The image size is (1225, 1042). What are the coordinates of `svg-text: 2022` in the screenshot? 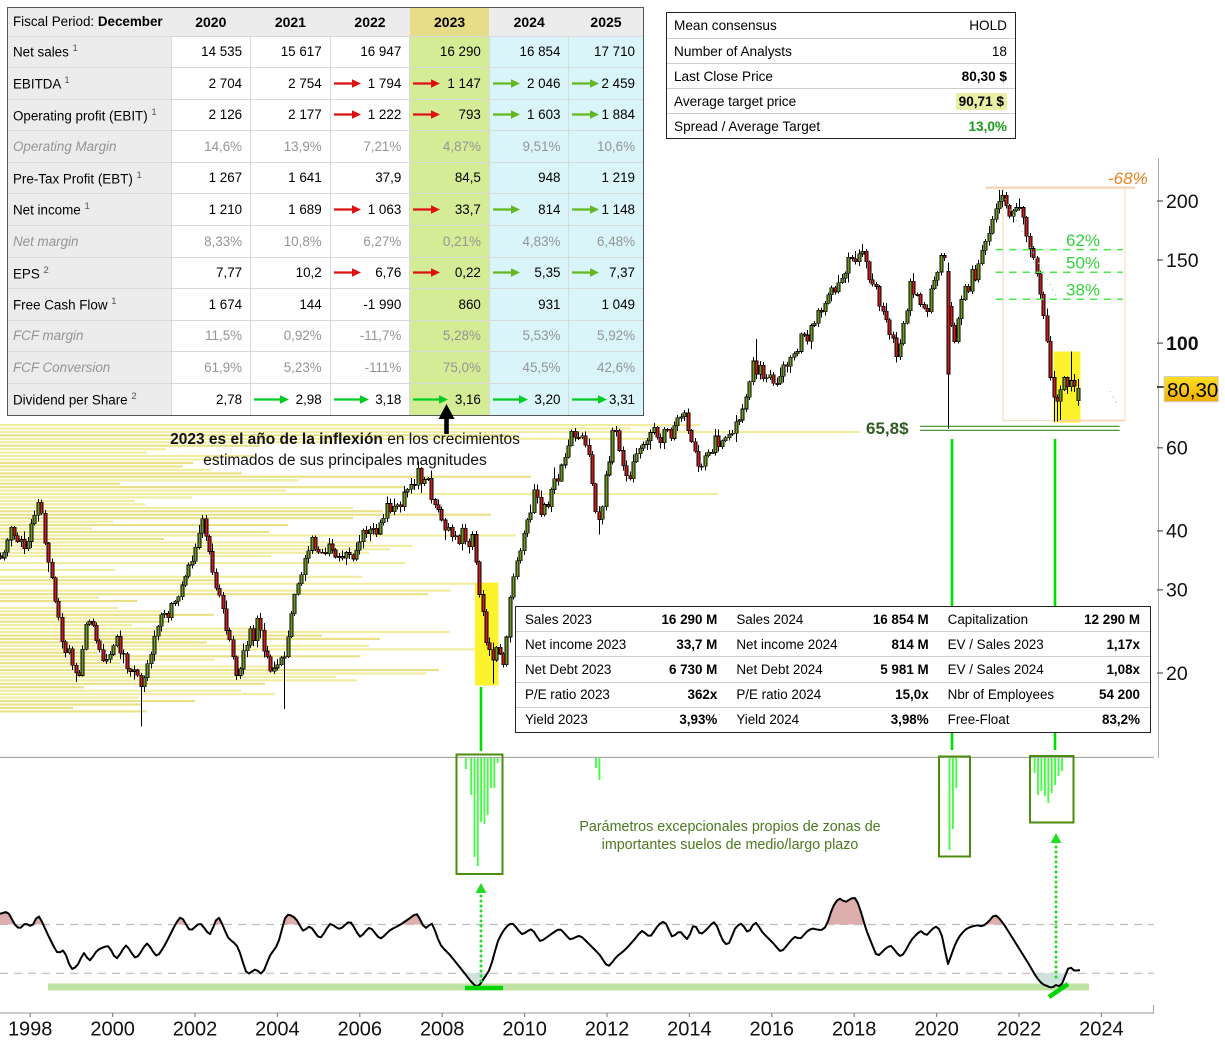 It's located at (1019, 1030).